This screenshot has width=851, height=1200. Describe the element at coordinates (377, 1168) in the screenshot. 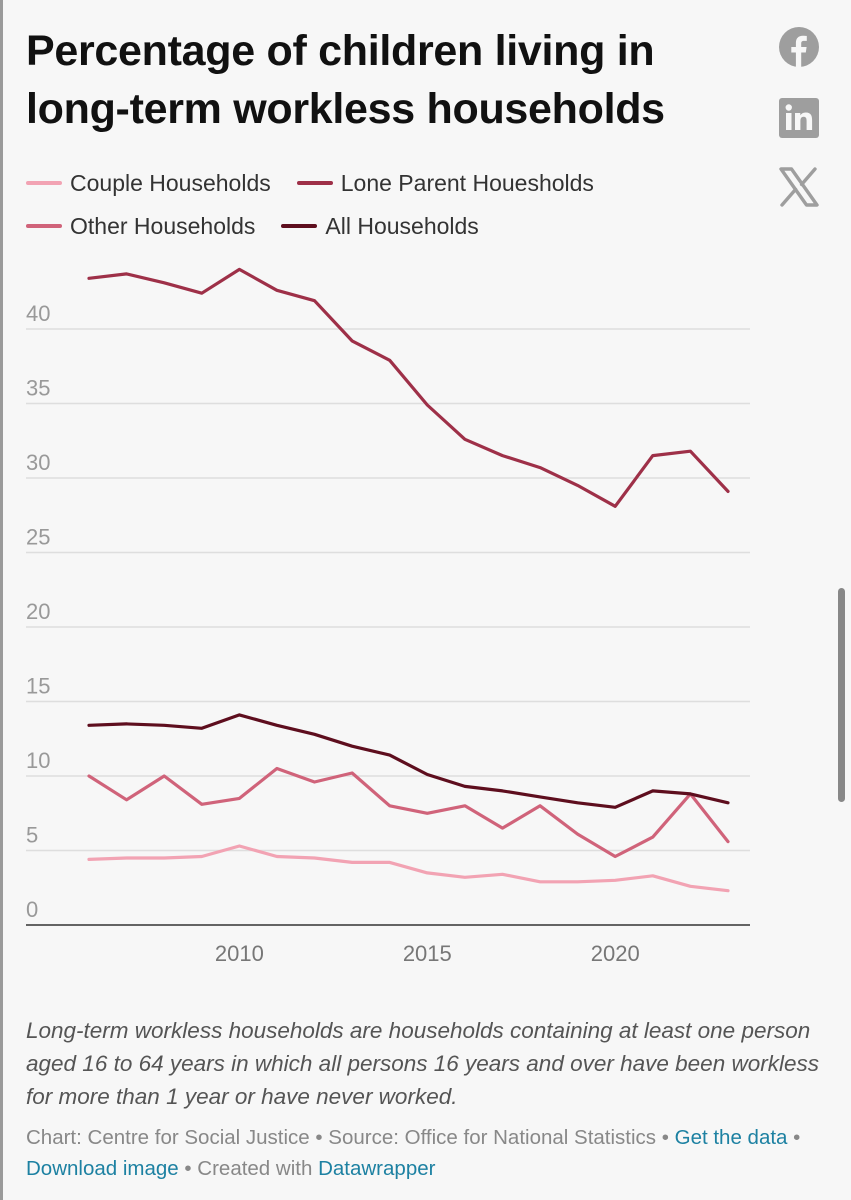

I see `datawrapper-link: Datawrapper` at that location.